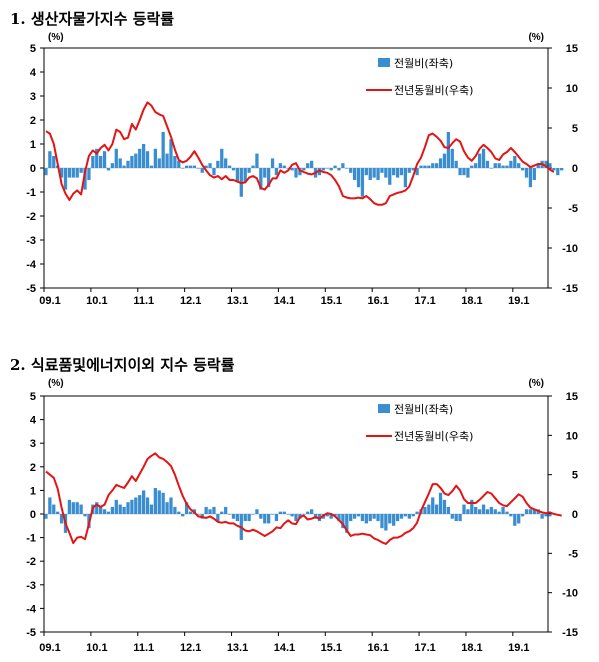 This screenshot has height=662, width=599. I want to click on x-tick-label: 16.1, so click(377, 648).